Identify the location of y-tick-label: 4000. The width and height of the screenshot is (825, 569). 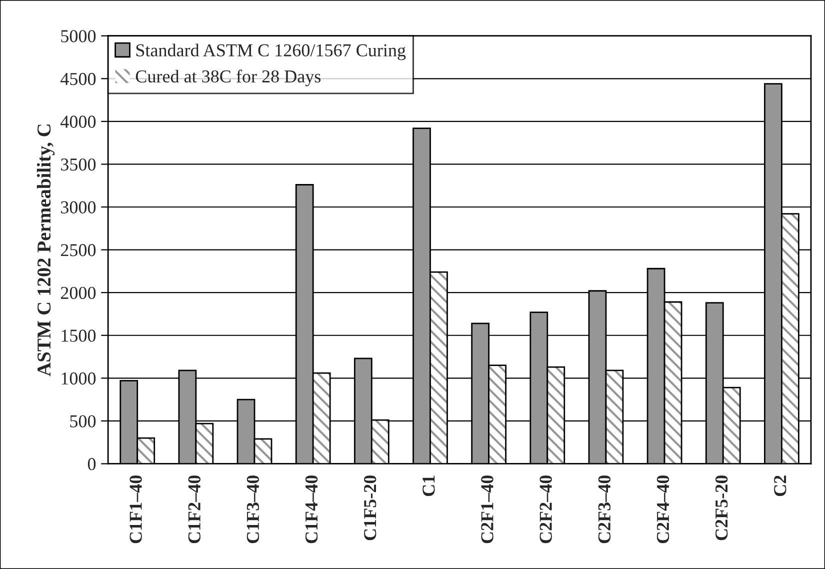
(78, 122).